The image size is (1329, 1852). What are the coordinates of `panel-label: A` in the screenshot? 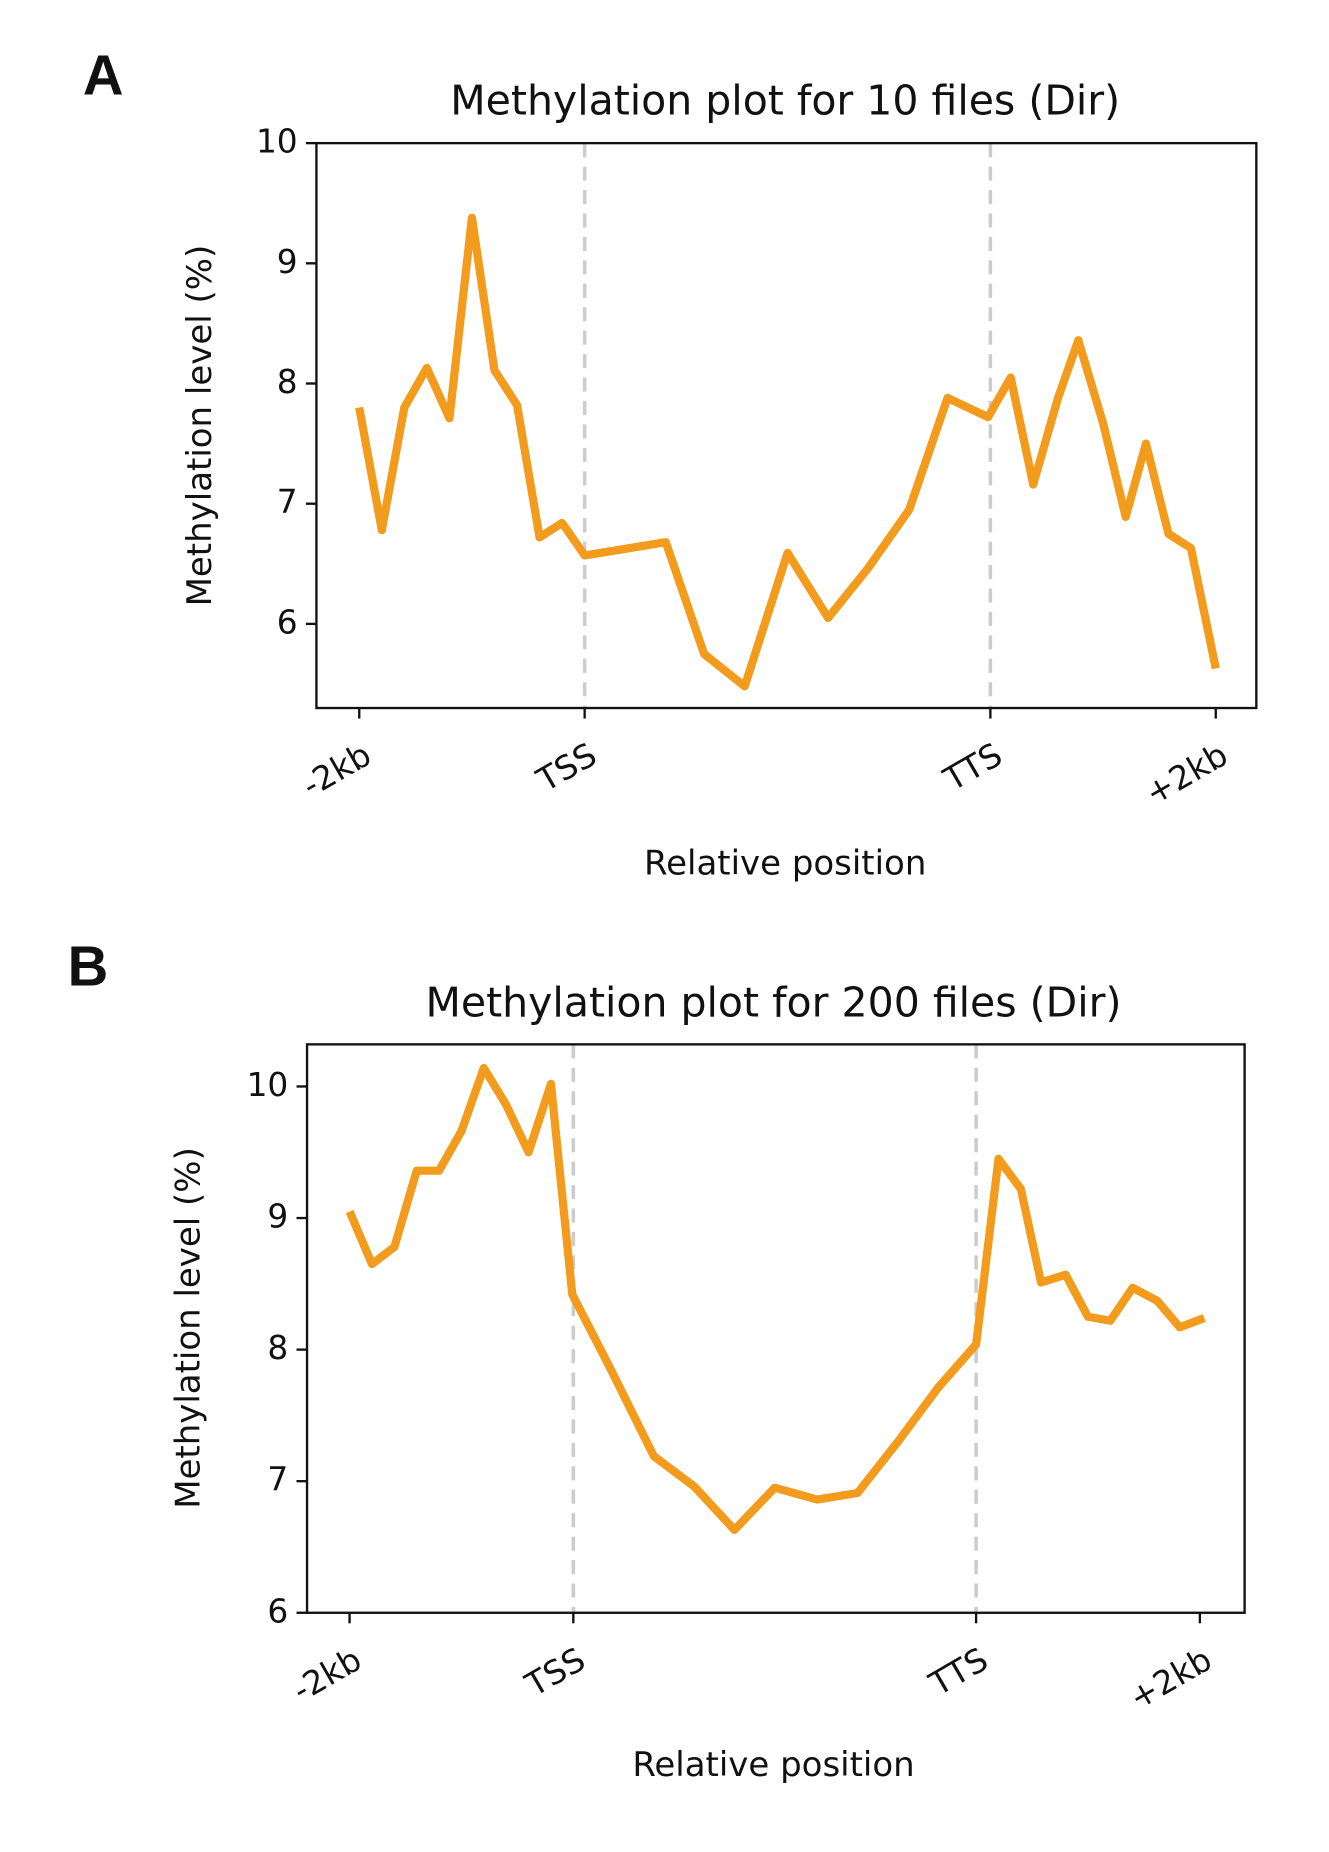 It's located at (103, 75).